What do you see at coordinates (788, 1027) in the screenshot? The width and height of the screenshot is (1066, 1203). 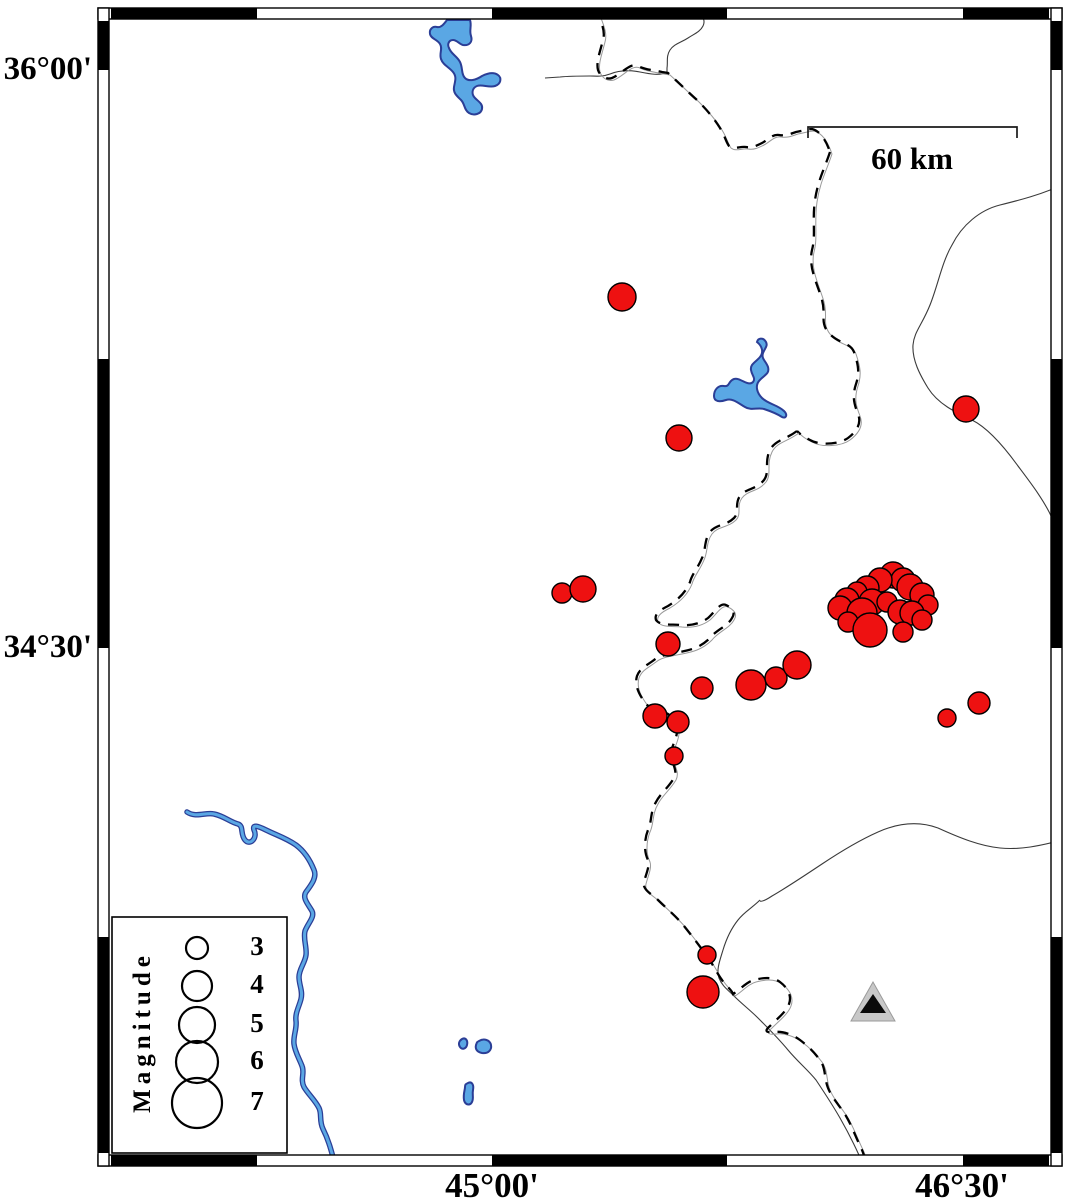 I see `river-south` at bounding box center [788, 1027].